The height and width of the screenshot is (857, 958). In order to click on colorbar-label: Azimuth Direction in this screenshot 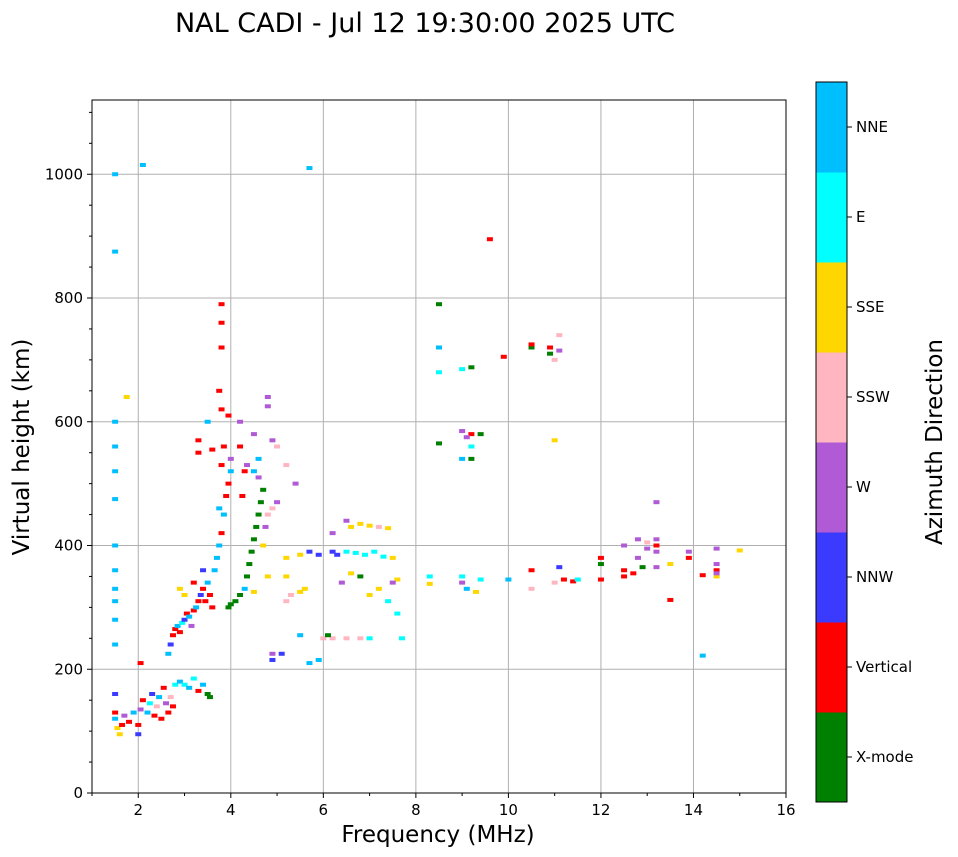, I will do `click(935, 442)`.